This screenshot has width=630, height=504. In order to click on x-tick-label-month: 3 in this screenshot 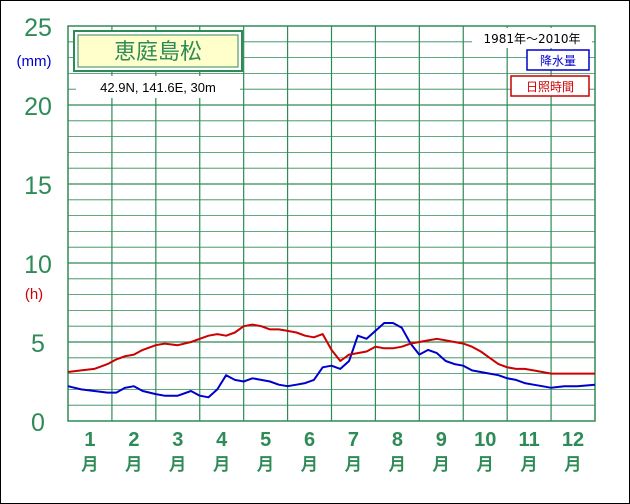, I will do `click(177, 440)`.